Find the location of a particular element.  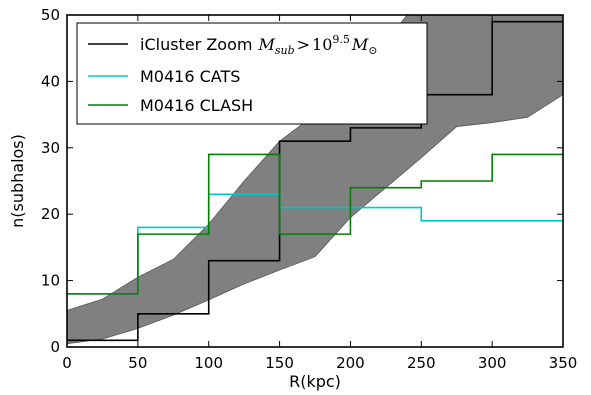

x-tick-label: 50 is located at coordinates (137, 363).